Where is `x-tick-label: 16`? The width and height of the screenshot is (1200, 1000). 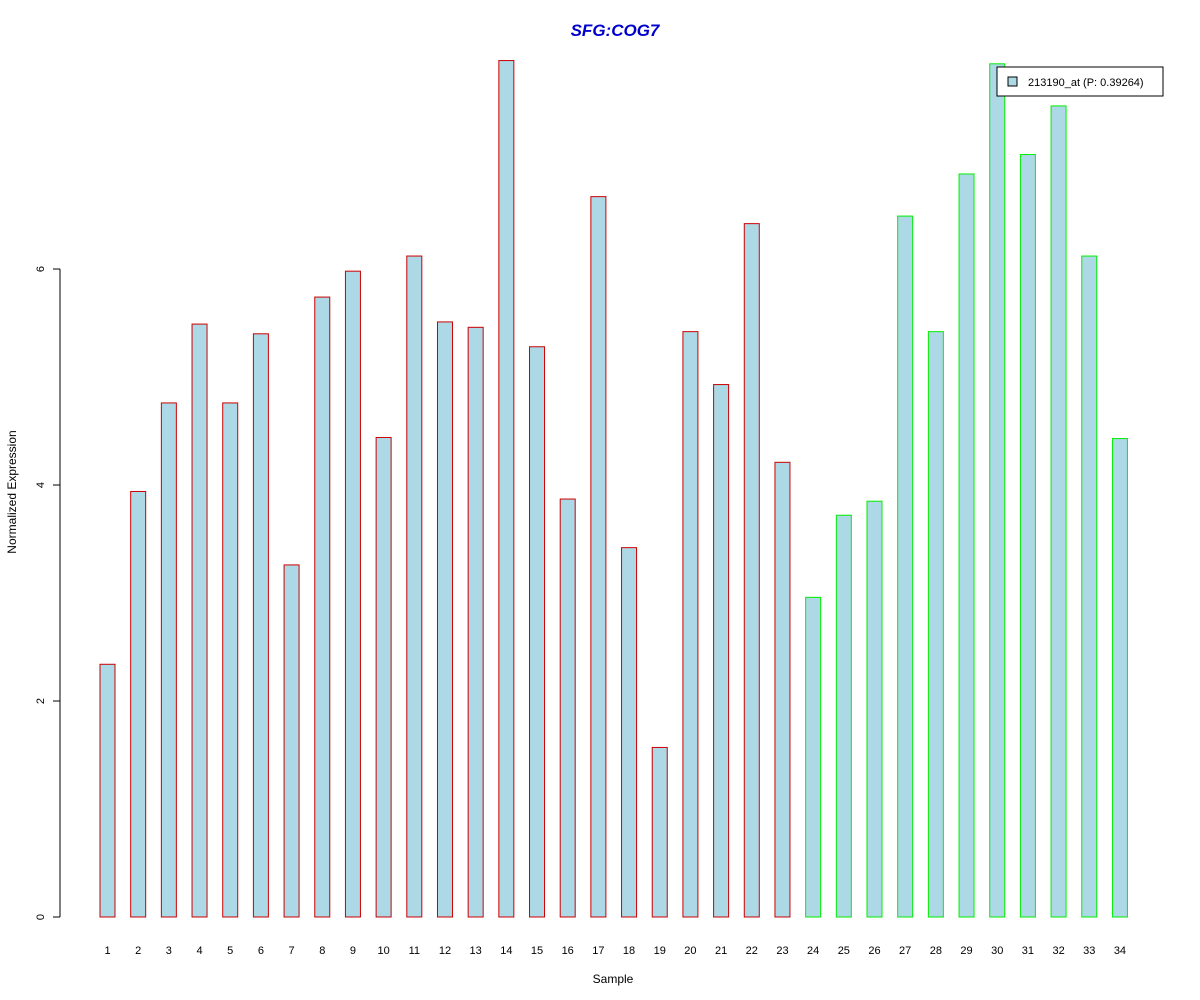 x-tick-label: 16 is located at coordinates (568, 951).